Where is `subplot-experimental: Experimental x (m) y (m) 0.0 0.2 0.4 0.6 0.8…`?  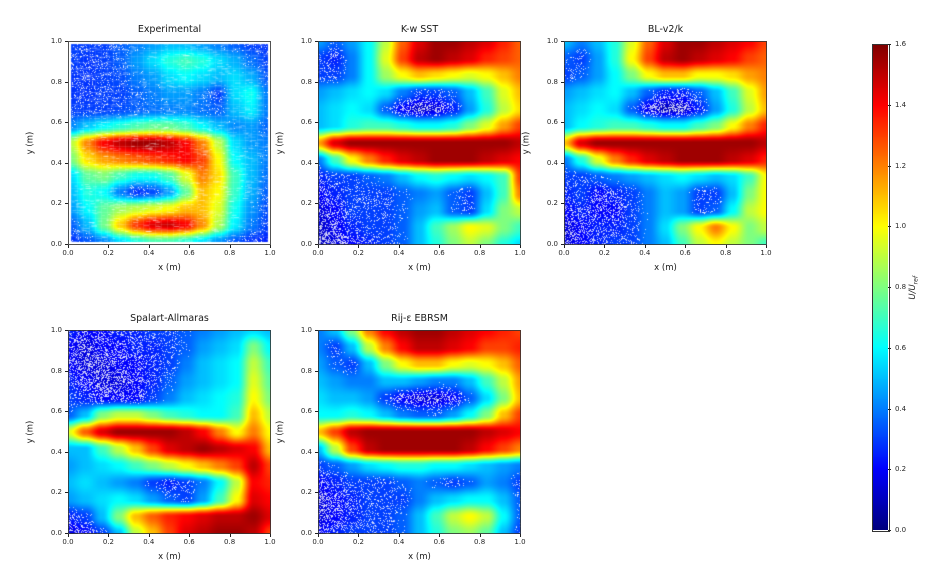
subplot-experimental: Experimental x (m) y (m) 0.0 0.2 0.4 0.6 0.8… is located at coordinates (150, 148).